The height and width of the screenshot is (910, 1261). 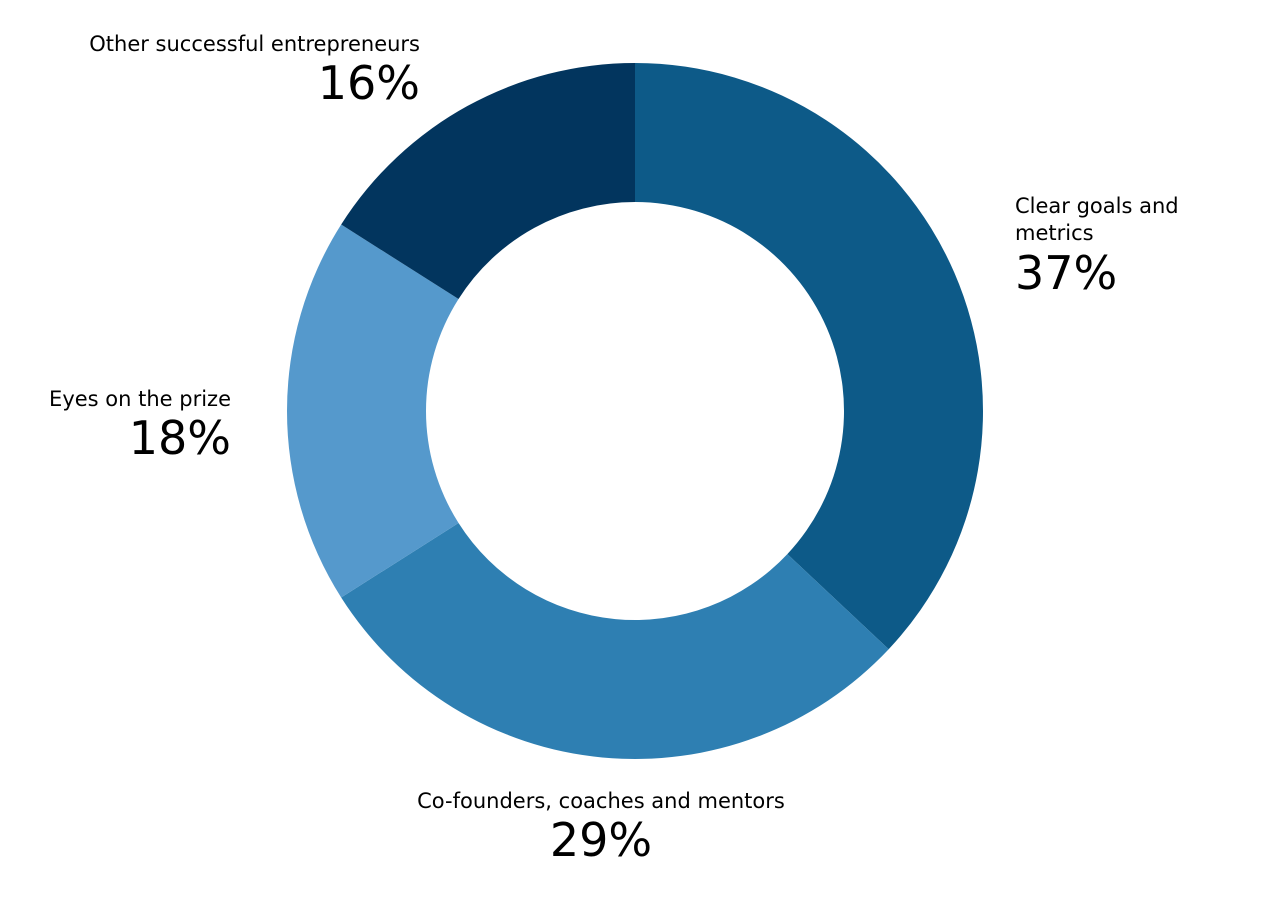 What do you see at coordinates (140, 399) in the screenshot?
I see `category-label: Eyes on the prize` at bounding box center [140, 399].